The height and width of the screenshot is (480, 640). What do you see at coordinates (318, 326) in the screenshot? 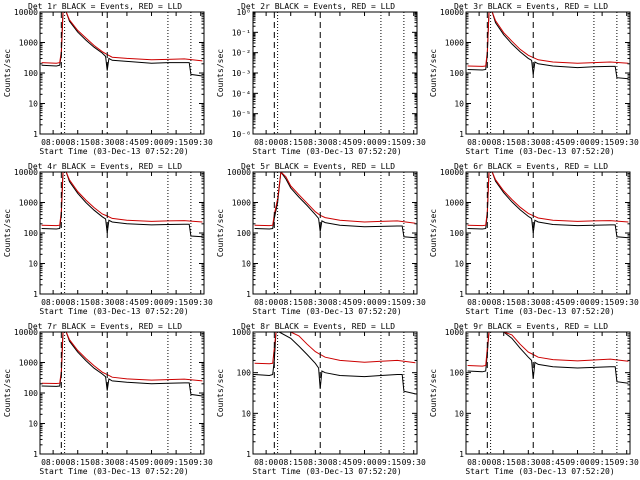
I see `panel-title: Det 8r BLACK = Events, RED = LLD` at bounding box center [318, 326].